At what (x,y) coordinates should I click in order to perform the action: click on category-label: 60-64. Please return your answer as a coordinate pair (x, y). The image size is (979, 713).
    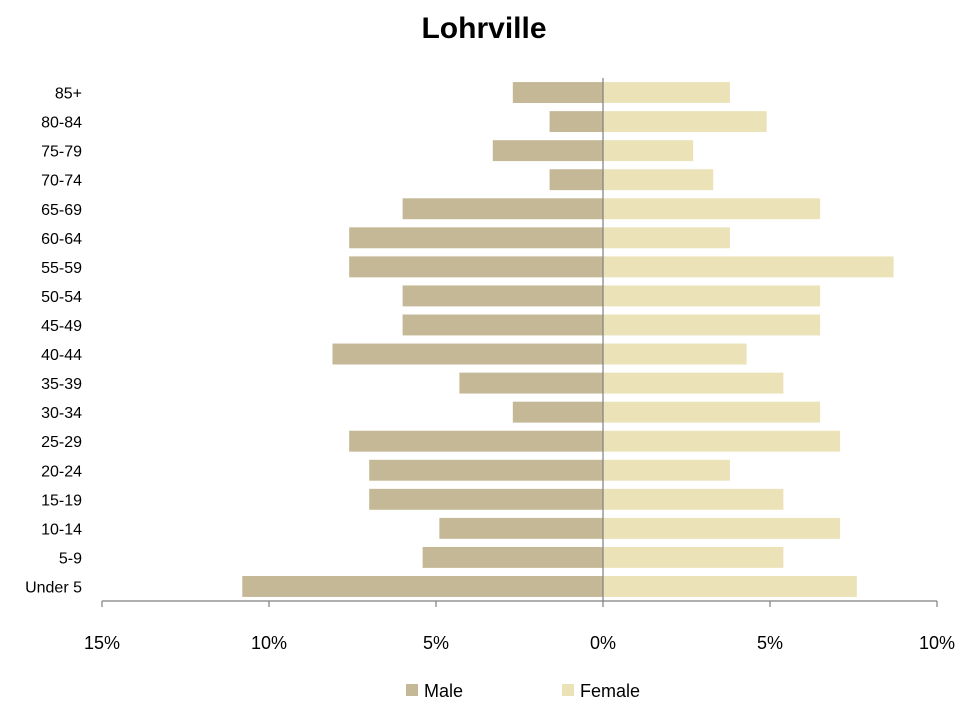
    Looking at the image, I should click on (61, 239).